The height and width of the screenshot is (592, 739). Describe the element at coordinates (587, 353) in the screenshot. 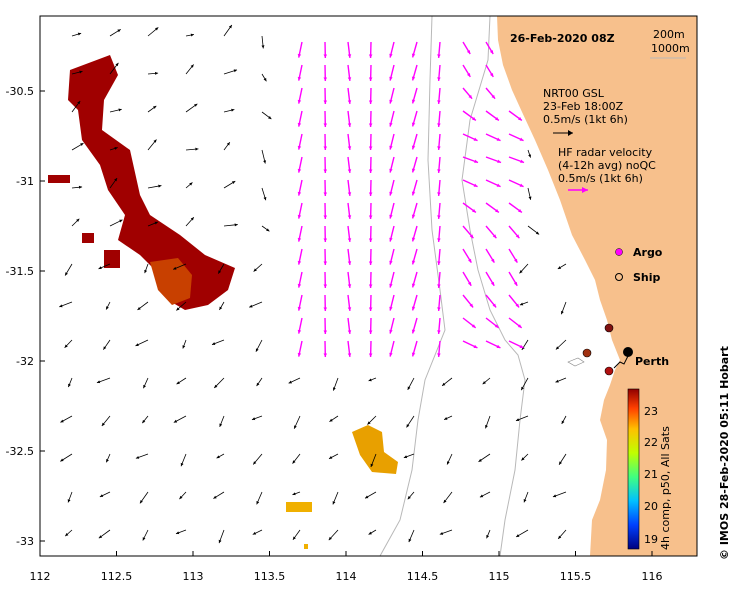

I see `argo-marker` at that location.